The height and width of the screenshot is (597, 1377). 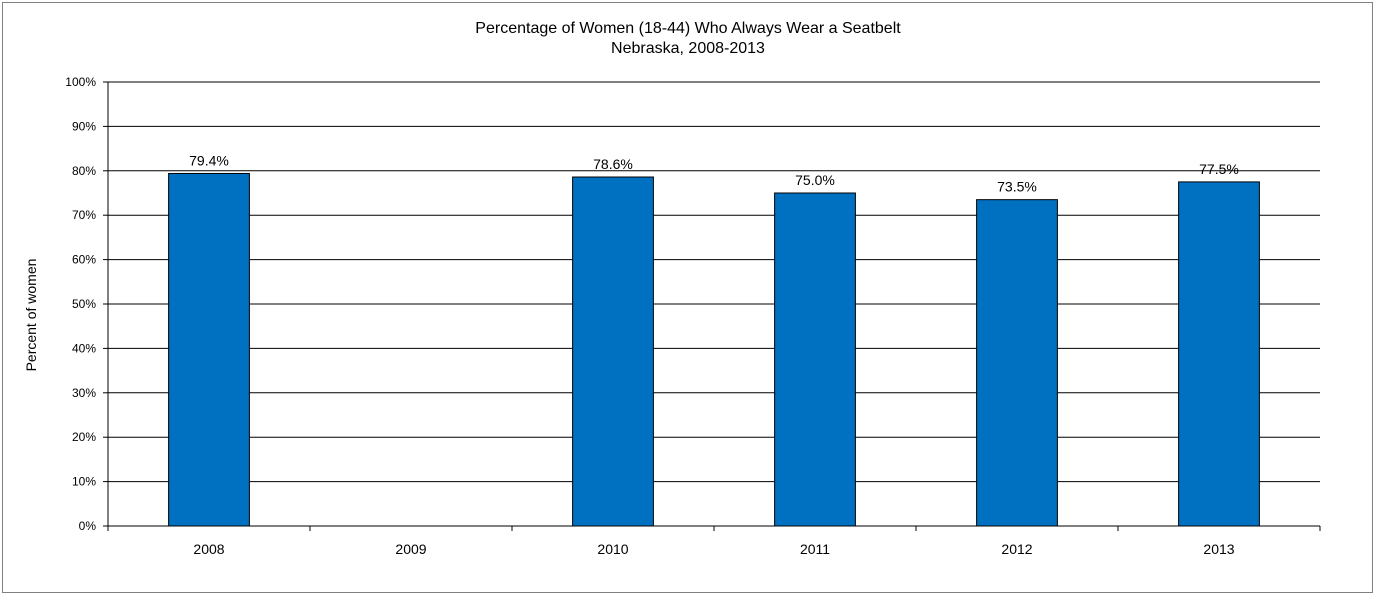 What do you see at coordinates (815, 180) in the screenshot?
I see `data-label: 75.0%` at bounding box center [815, 180].